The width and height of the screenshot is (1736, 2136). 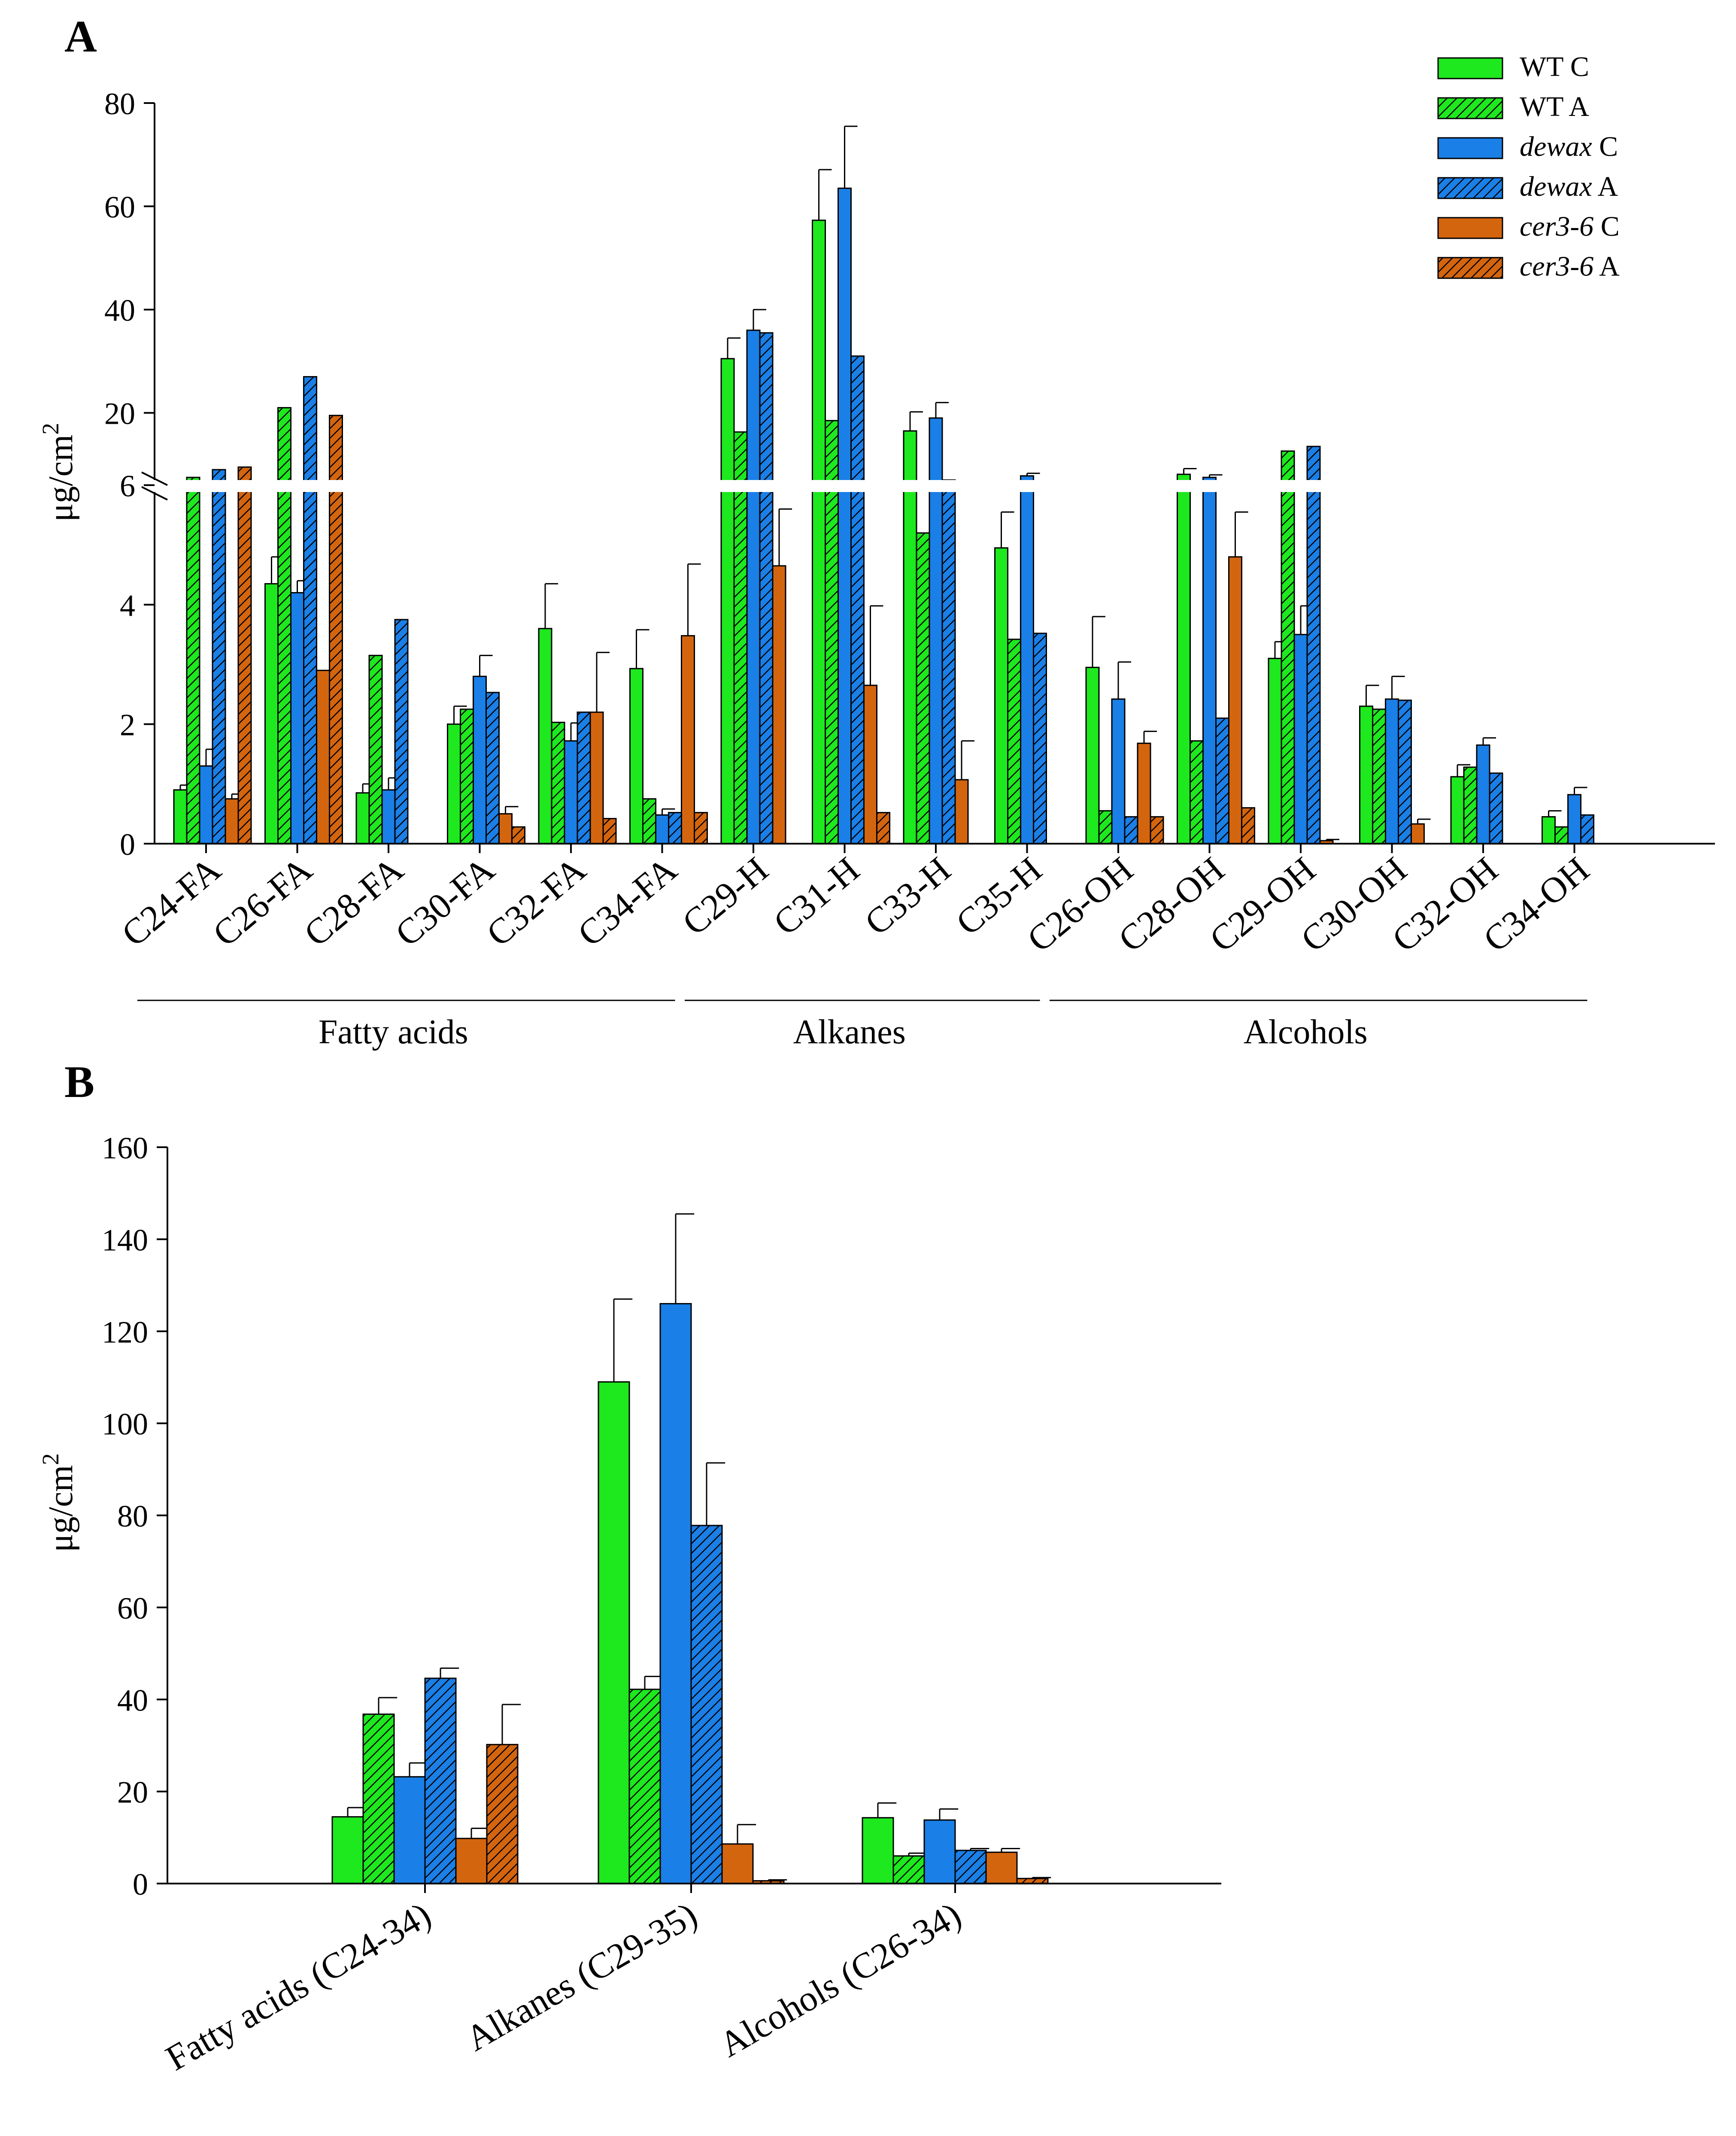 I want to click on chart-a-ylabel-text: μg/cm2, so click(x=58, y=472).